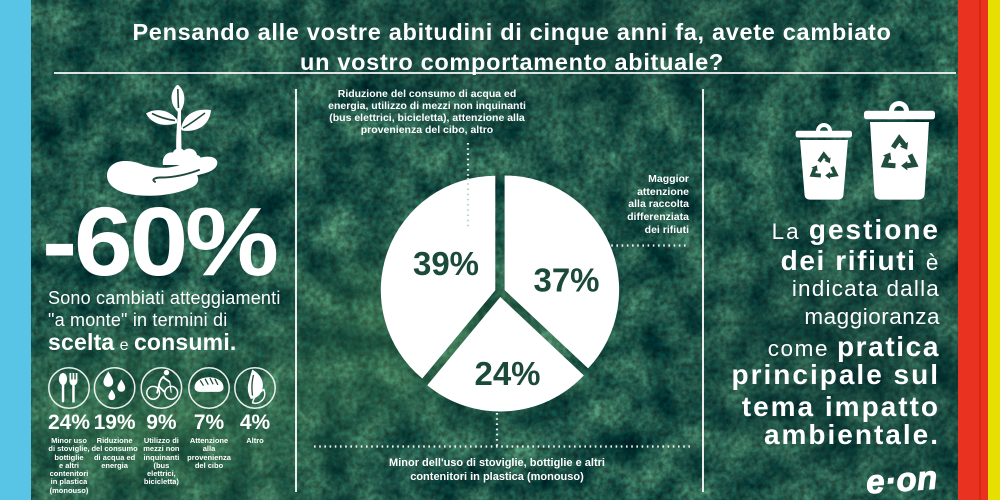 The image size is (1000, 500). What do you see at coordinates (446, 263) in the screenshot?
I see `svg-text: 39%` at bounding box center [446, 263].